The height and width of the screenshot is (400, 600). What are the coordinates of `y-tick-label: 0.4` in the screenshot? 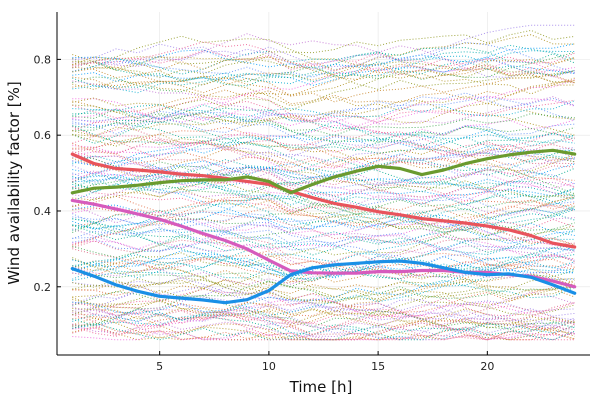 It's located at (43, 211).